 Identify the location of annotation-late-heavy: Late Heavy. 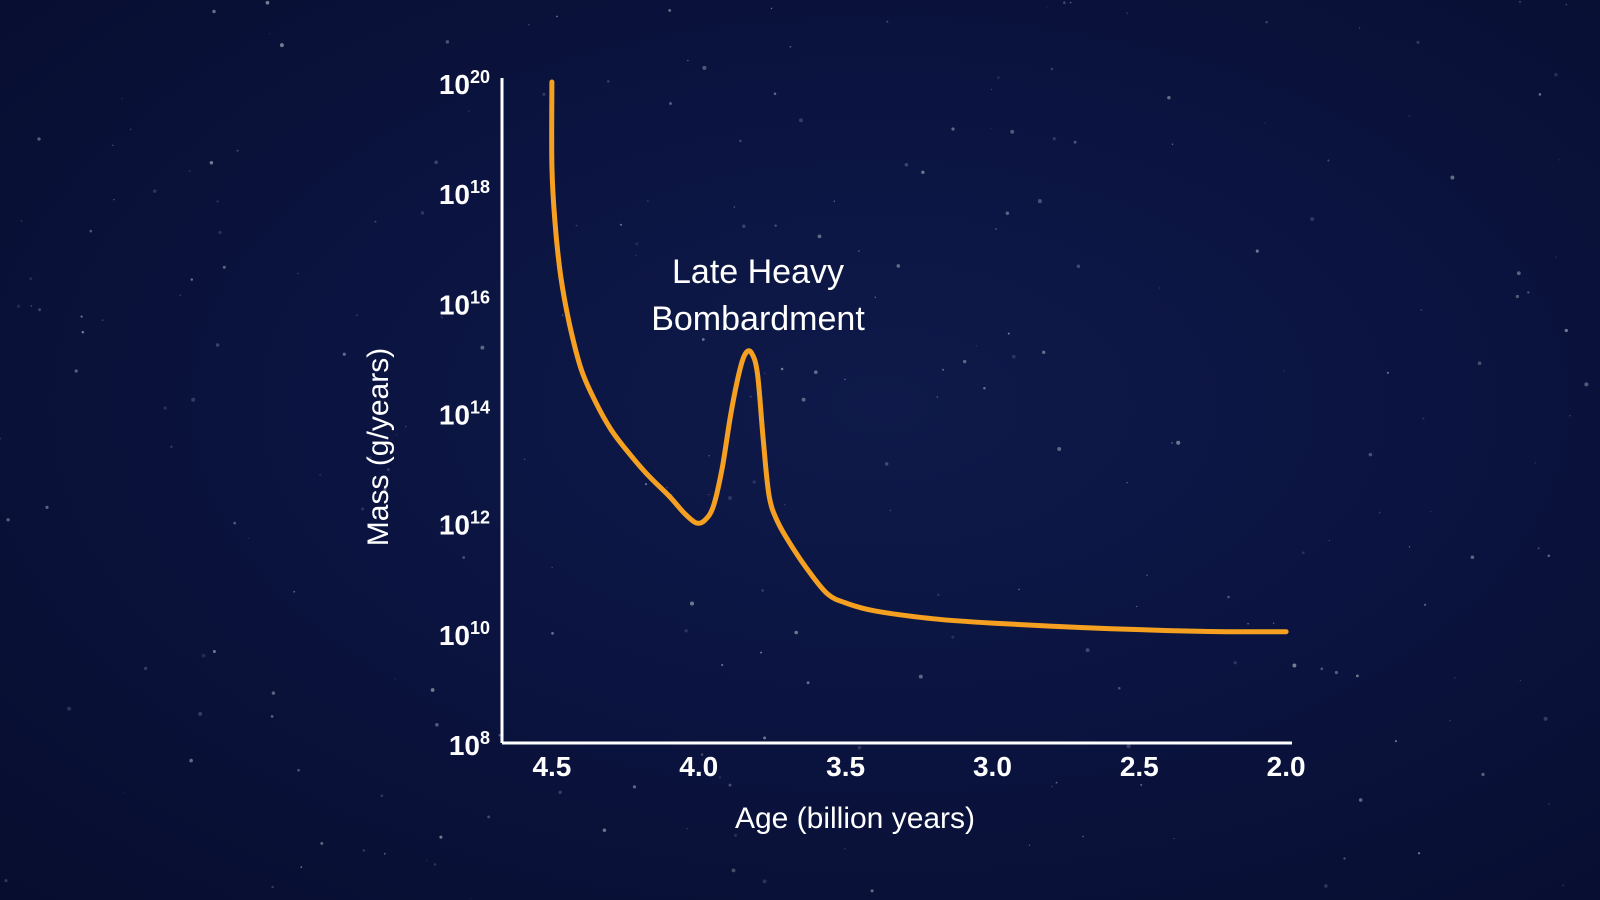
(758, 272).